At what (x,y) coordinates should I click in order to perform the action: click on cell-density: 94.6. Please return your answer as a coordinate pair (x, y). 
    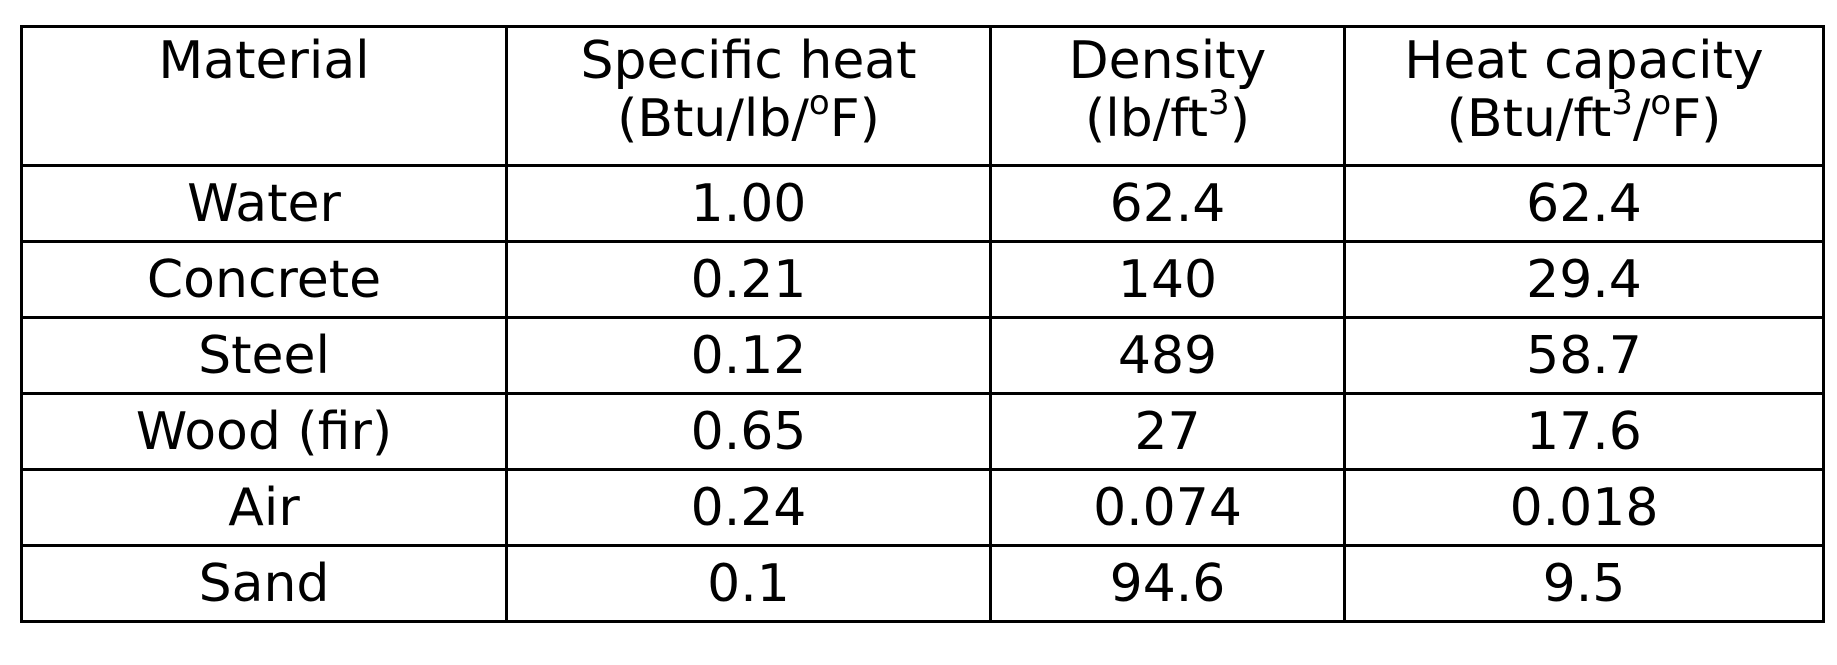
    Looking at the image, I should click on (1167, 583).